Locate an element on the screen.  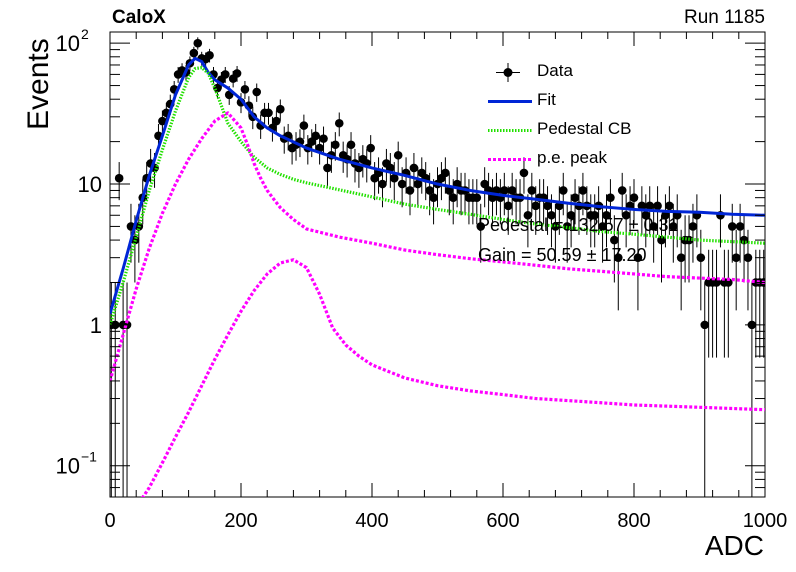
y-axis-label: Events is located at coordinates (38, 84).